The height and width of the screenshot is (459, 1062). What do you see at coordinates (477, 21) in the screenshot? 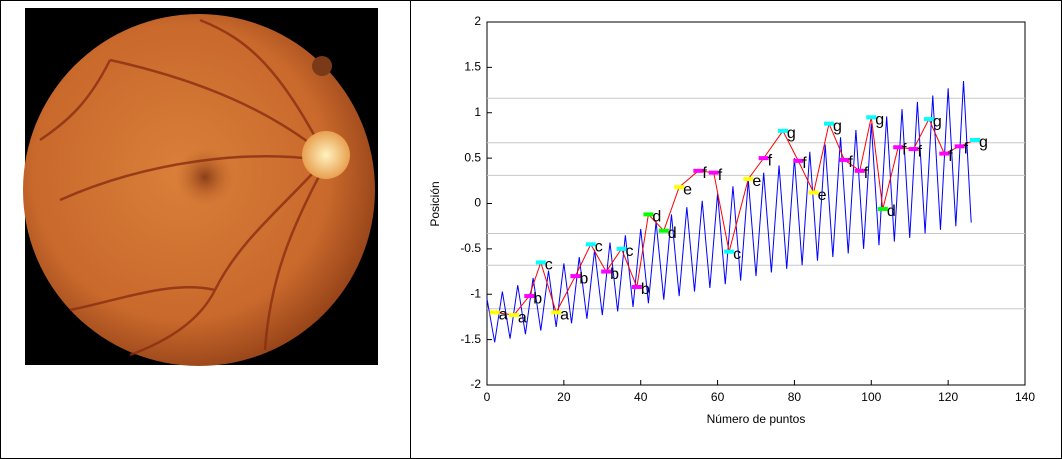
I see `y-tick-label: 2` at bounding box center [477, 21].